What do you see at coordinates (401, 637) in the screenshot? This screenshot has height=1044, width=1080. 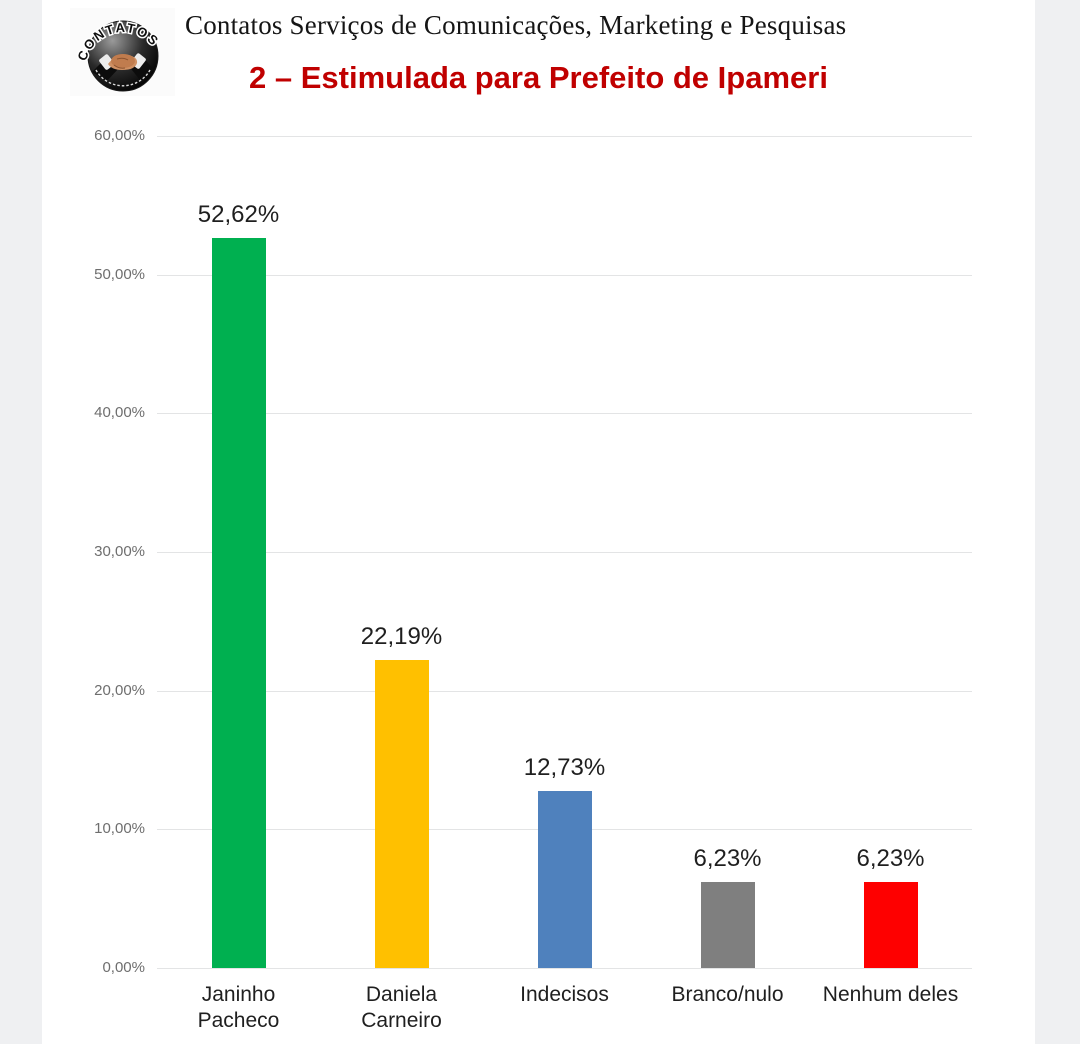 I see `bar-value-label: 22,19%` at bounding box center [401, 637].